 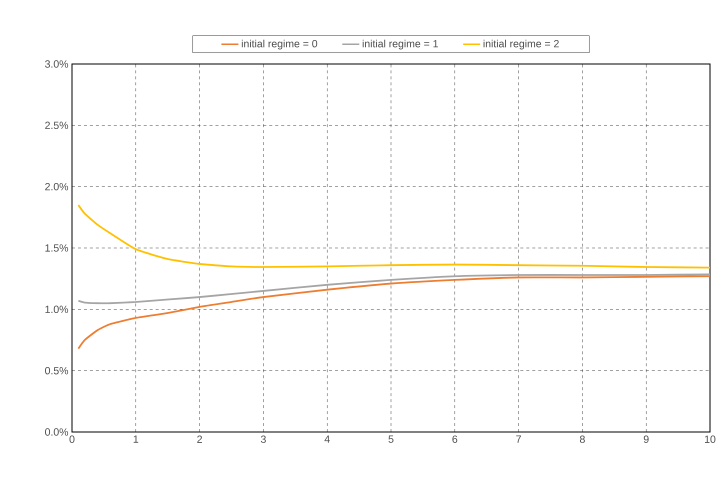 I want to click on y-tick-label: 0.0%, so click(x=56, y=432).